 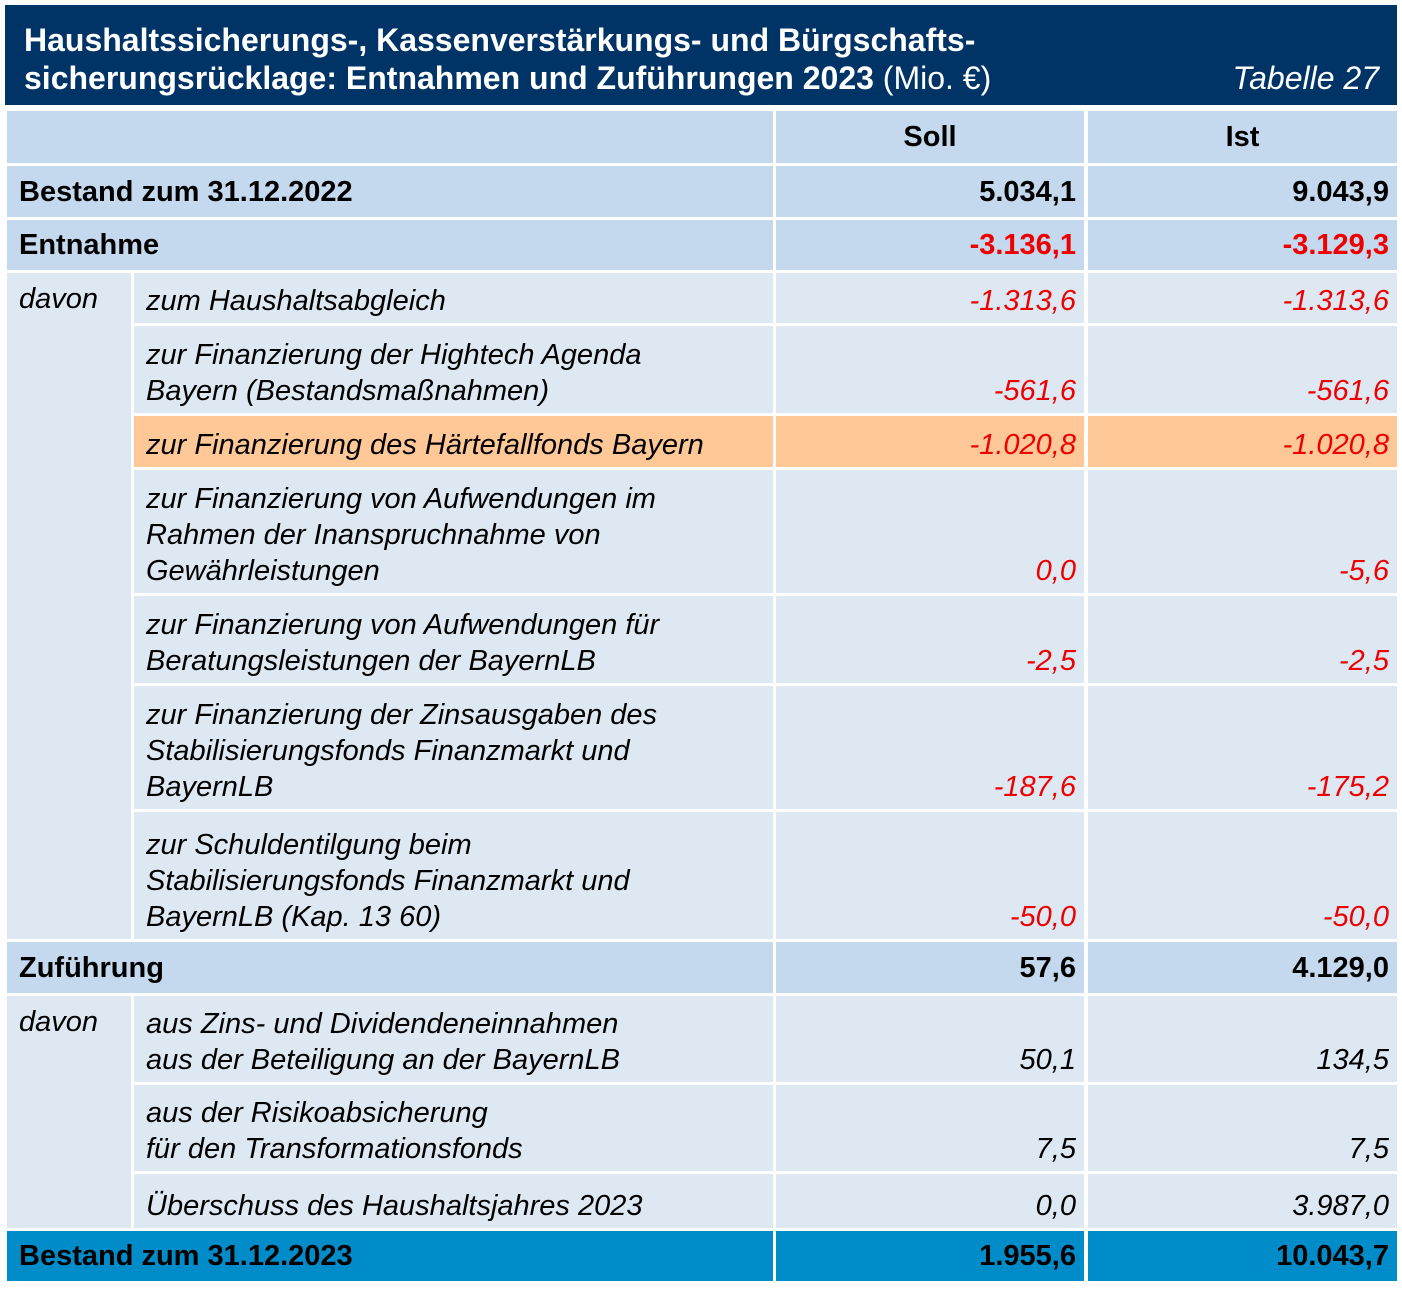 I want to click on withdrawal-item-label: zum Haushaltsabgleich, so click(x=453, y=298).